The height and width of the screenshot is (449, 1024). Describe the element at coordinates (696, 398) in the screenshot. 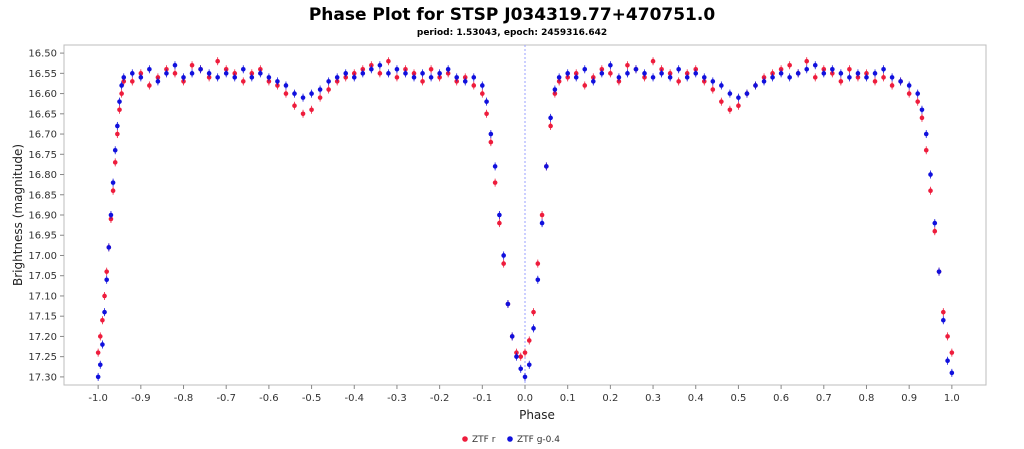

I see `x-tick-label: 0.4` at that location.